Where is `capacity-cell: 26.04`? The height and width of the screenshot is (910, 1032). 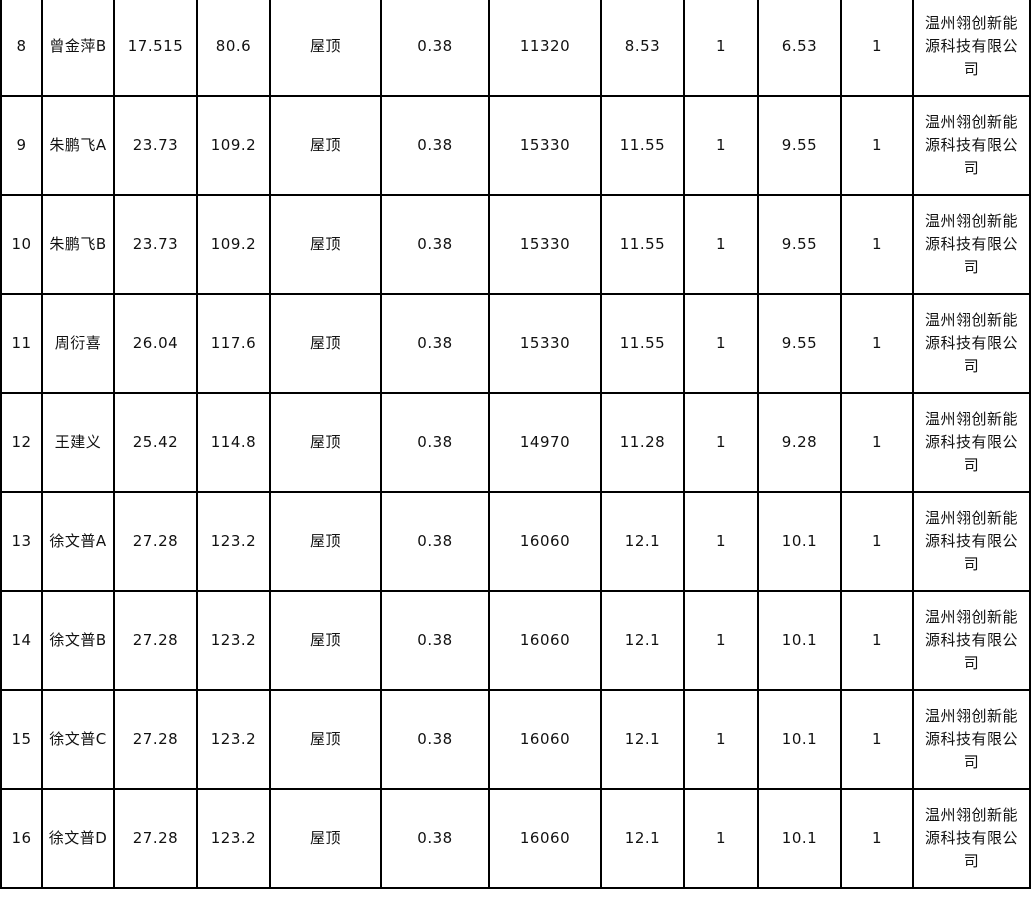
capacity-cell: 26.04 is located at coordinates (155, 343).